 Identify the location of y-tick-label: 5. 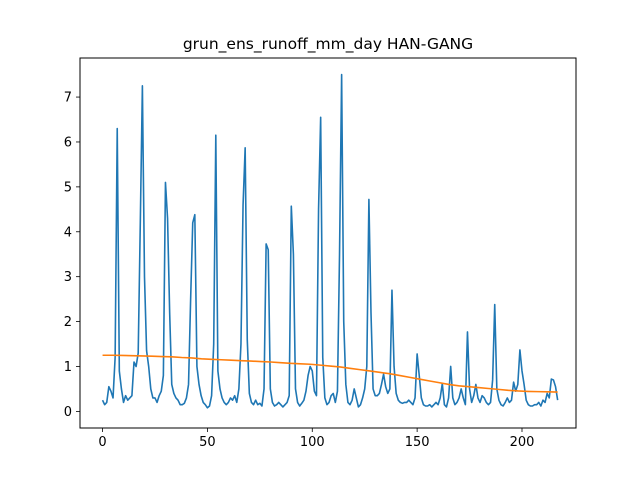
(68, 187).